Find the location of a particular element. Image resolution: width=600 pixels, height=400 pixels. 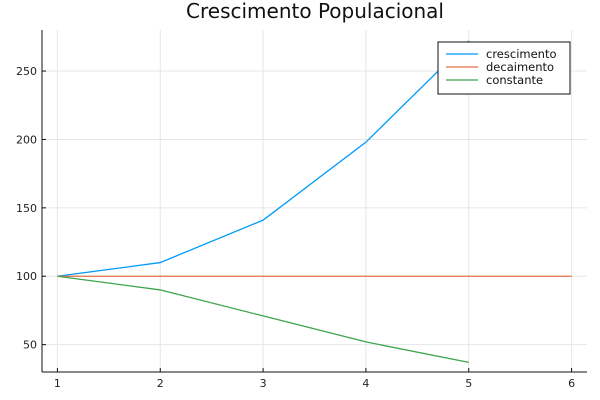

x-tick-label-4: 5 is located at coordinates (468, 383).